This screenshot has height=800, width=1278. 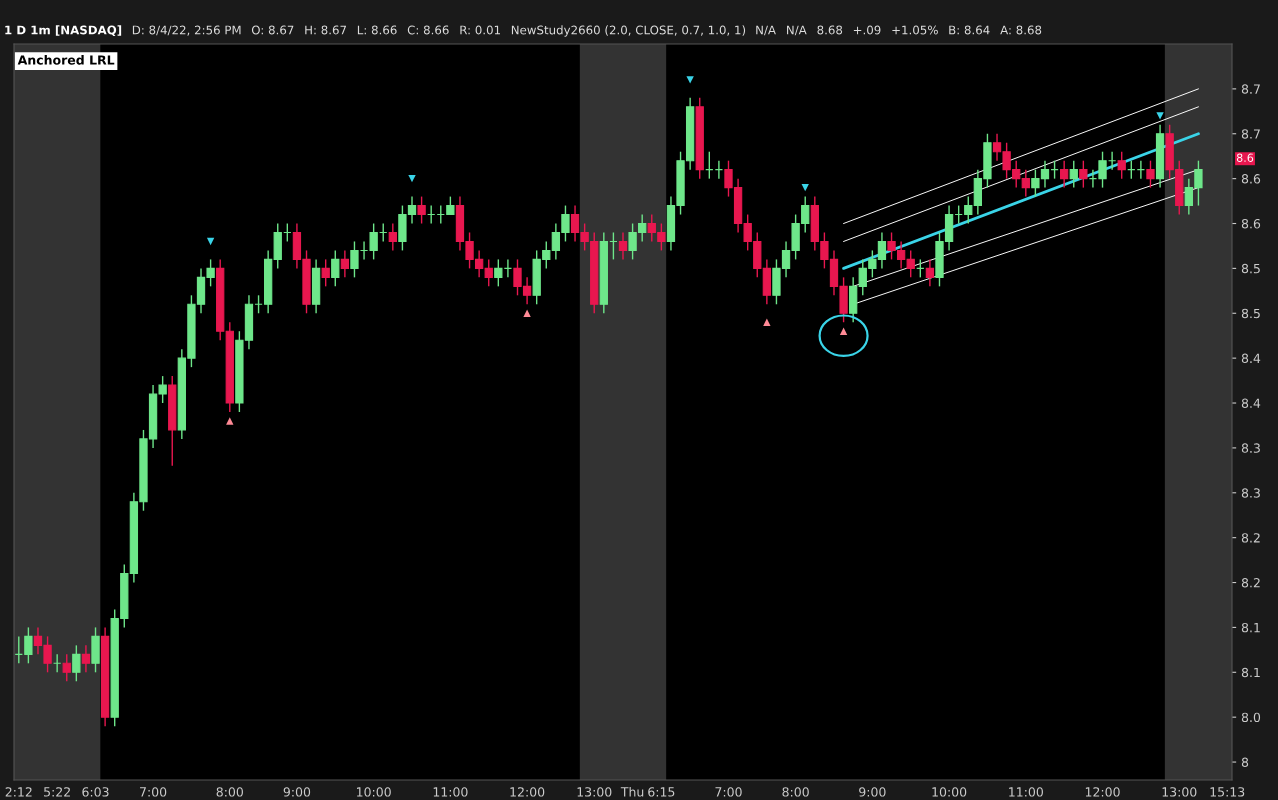 I want to click on x-tick-label: 6:03, so click(x=95, y=792).